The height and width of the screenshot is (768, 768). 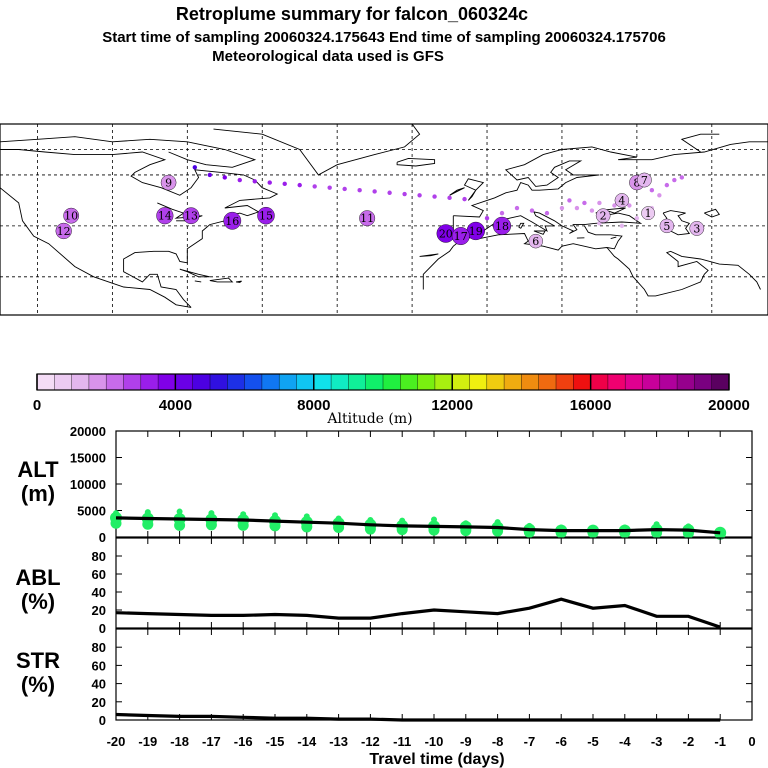 I want to click on x-tick-label: -19, so click(x=147, y=741).